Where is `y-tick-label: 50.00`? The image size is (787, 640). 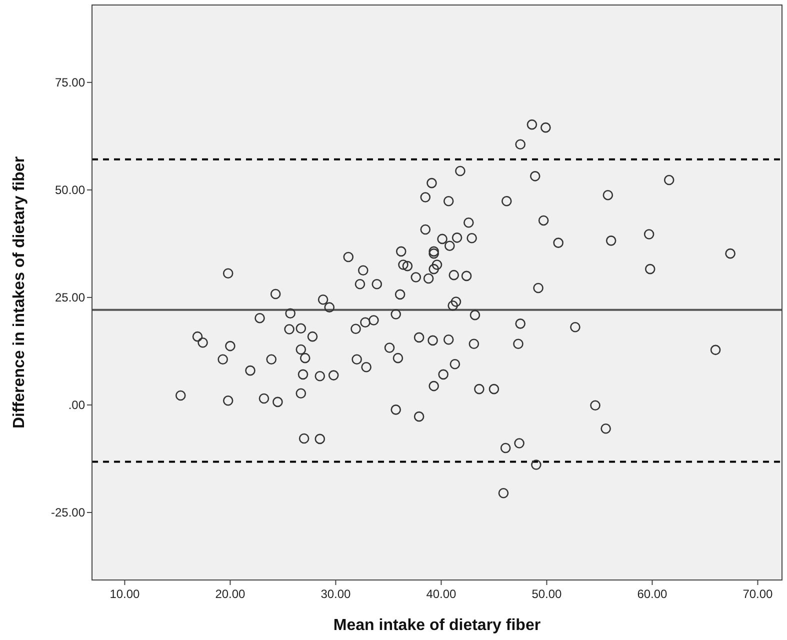
y-tick-label: 50.00 is located at coordinates (70, 190).